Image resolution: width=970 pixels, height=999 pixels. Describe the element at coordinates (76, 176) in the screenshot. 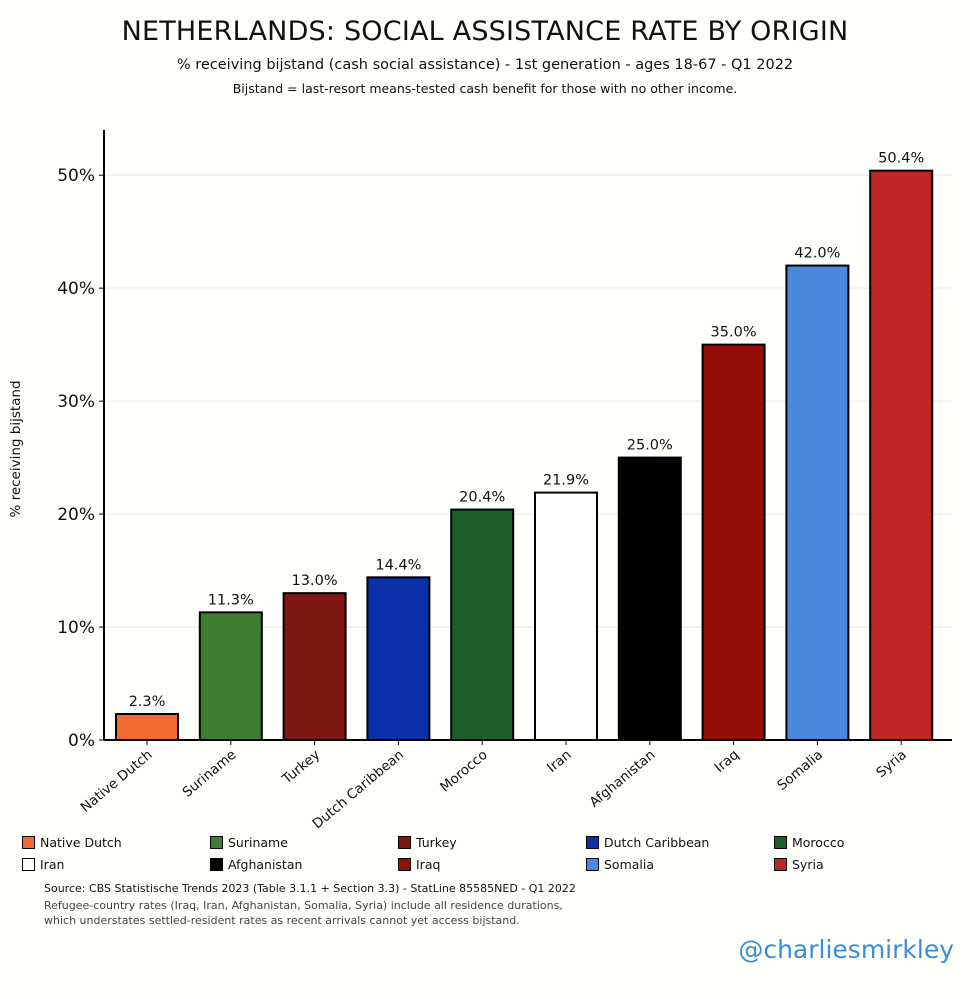

I see `y-tick-label: 50%` at that location.